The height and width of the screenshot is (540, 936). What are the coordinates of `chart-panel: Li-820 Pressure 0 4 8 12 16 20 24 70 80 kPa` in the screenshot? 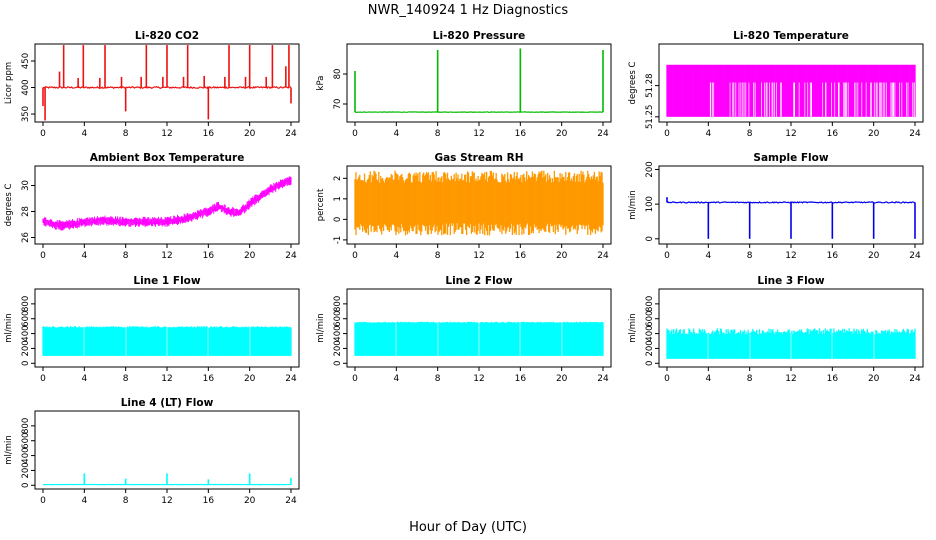 It's located at (464, 84).